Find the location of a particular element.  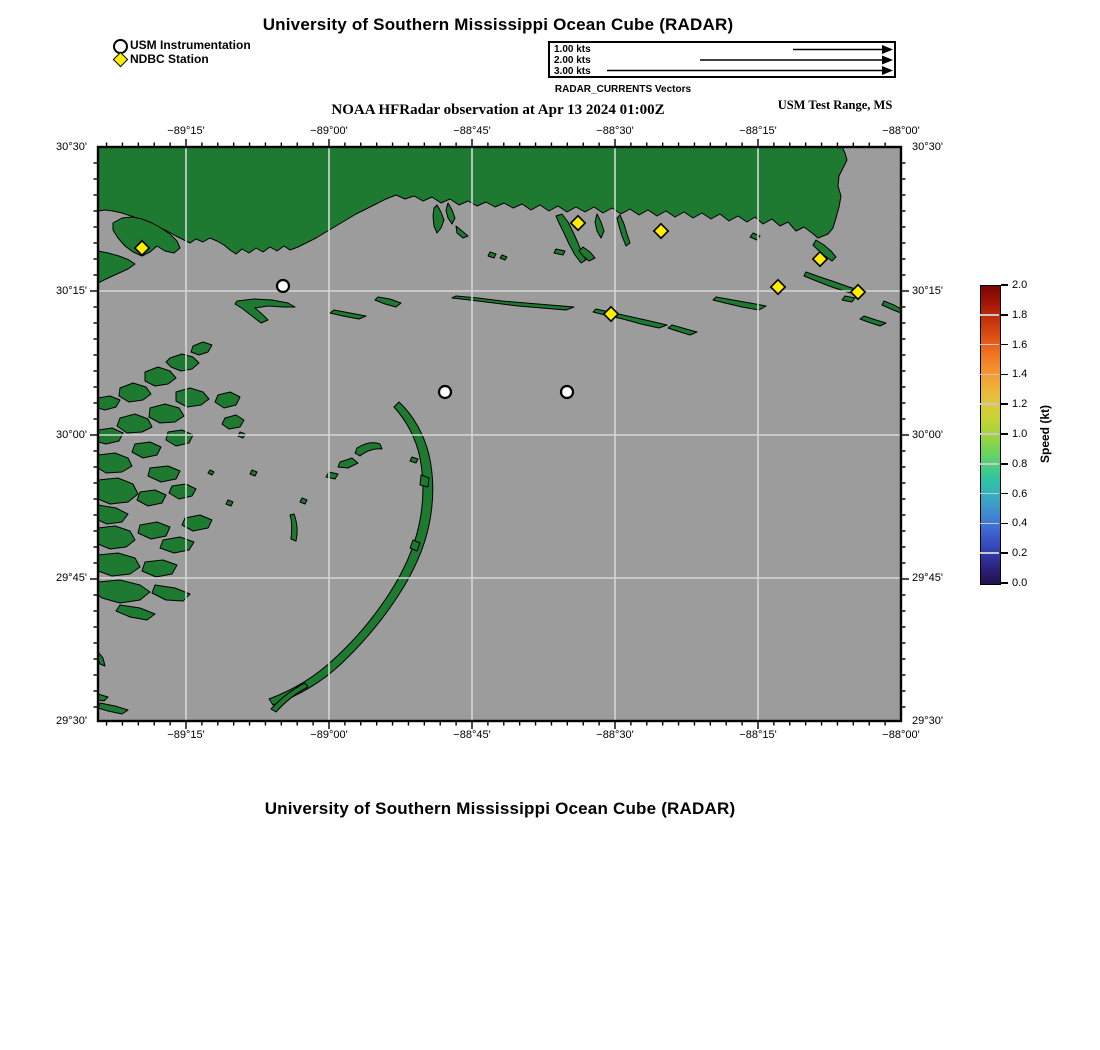

lat-tick-label-right: 29°45' is located at coordinates (927, 578).